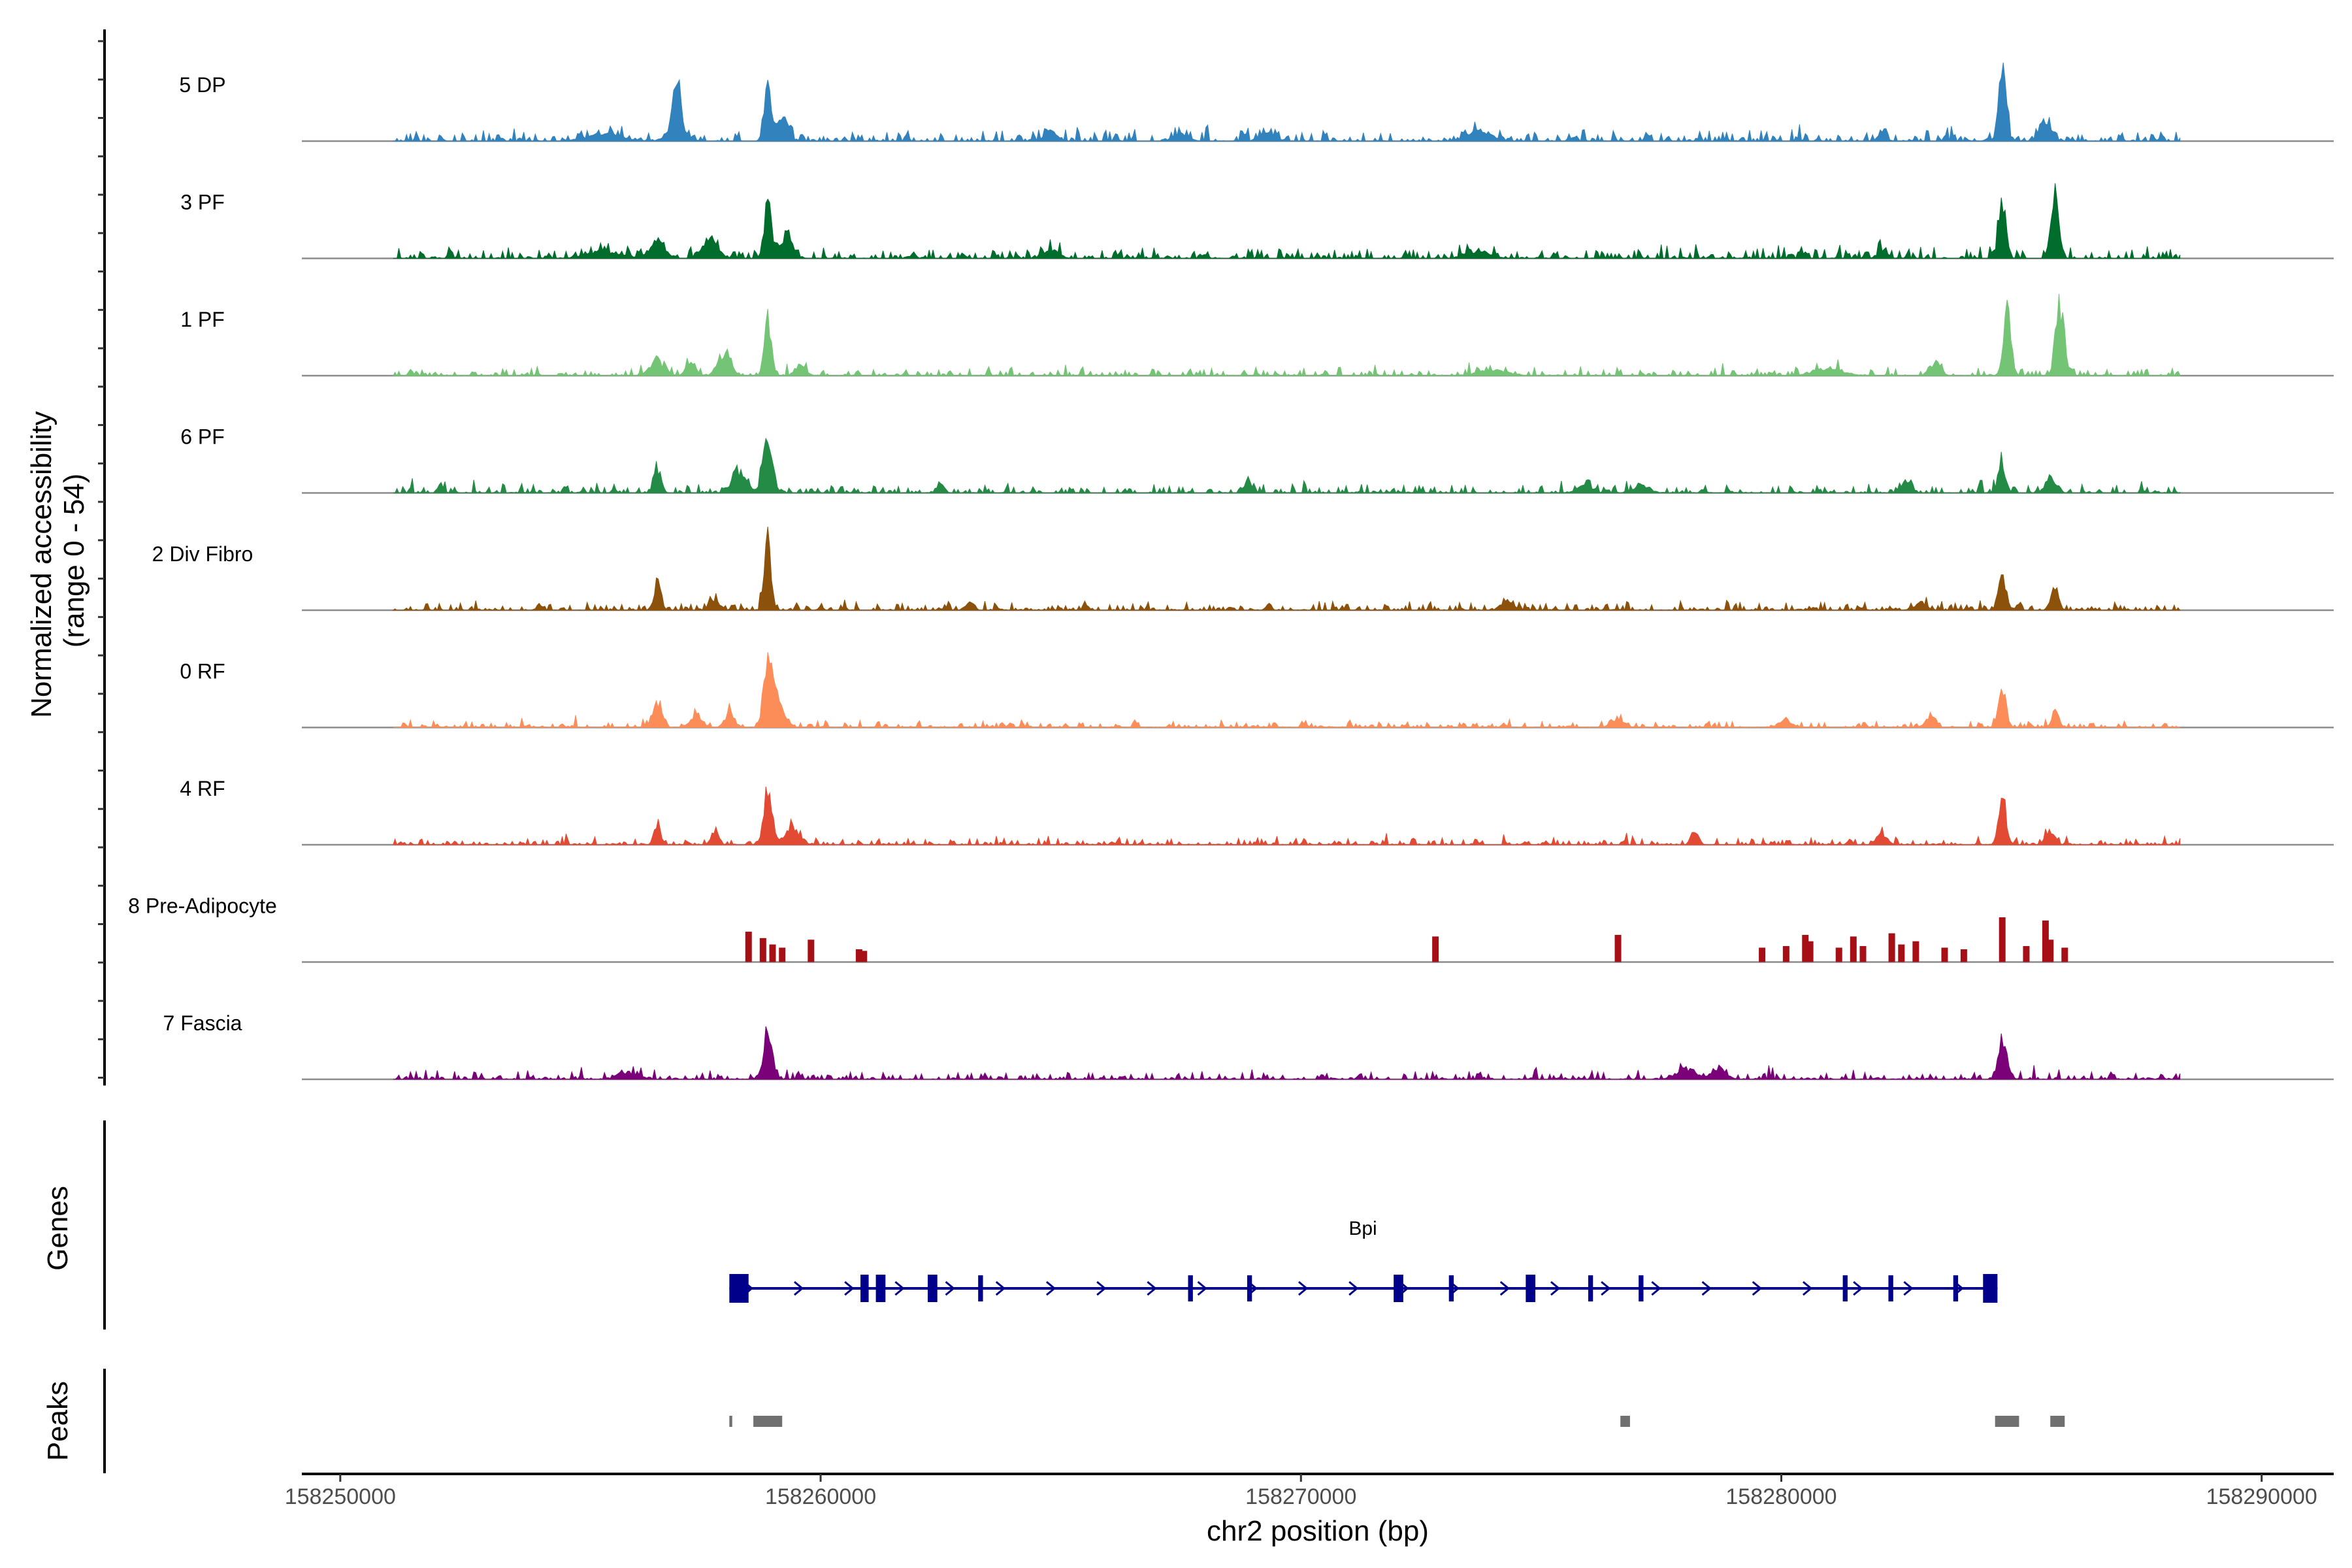  I want to click on gene-model-bpi, so click(1363, 1288).